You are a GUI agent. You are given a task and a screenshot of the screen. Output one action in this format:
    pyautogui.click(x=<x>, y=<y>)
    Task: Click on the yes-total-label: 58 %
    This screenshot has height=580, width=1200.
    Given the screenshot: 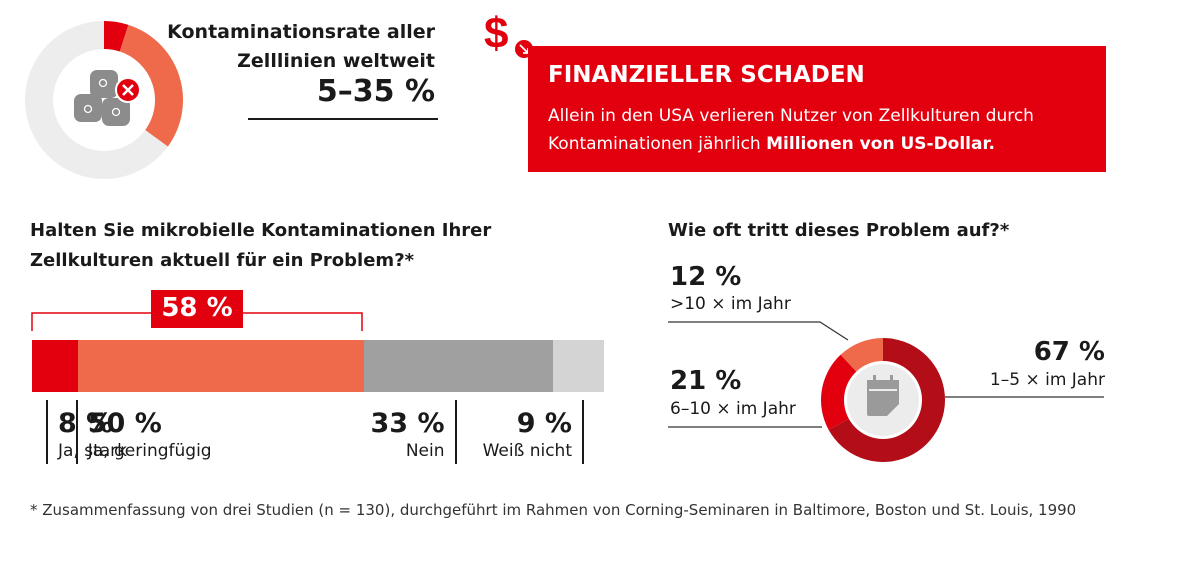 What is the action you would take?
    pyautogui.click(x=197, y=308)
    